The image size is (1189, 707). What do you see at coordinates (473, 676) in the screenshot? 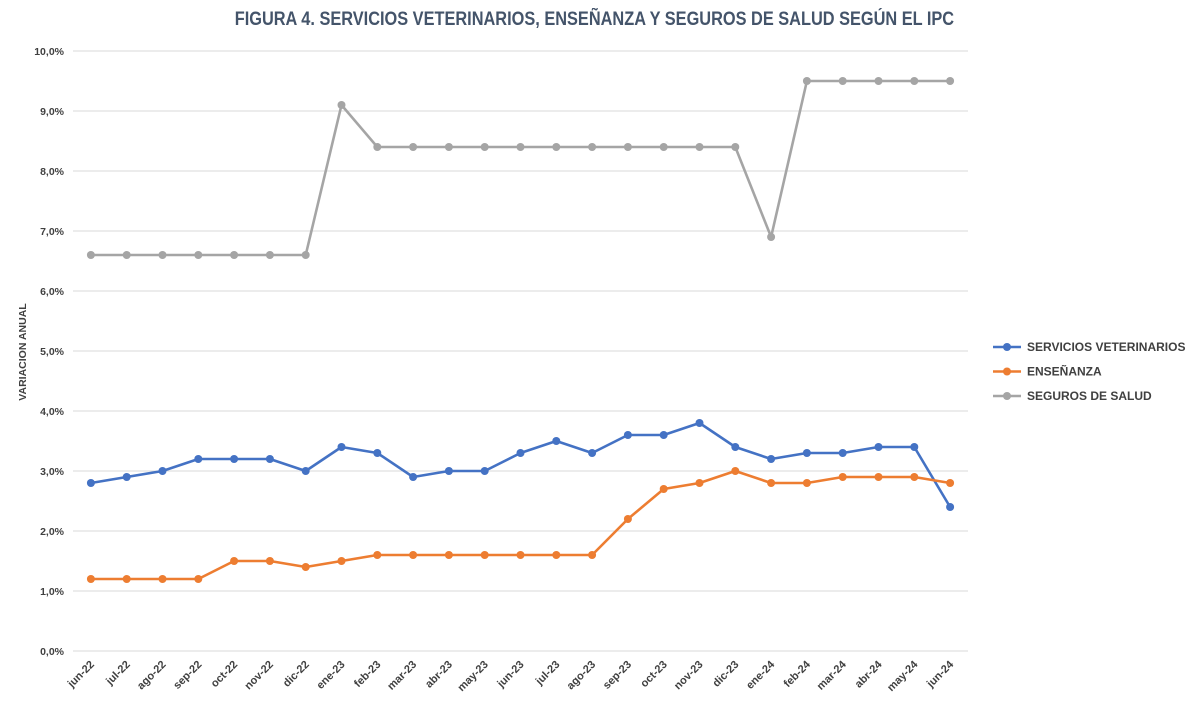
I see `x-tick-label: may-23` at bounding box center [473, 676].